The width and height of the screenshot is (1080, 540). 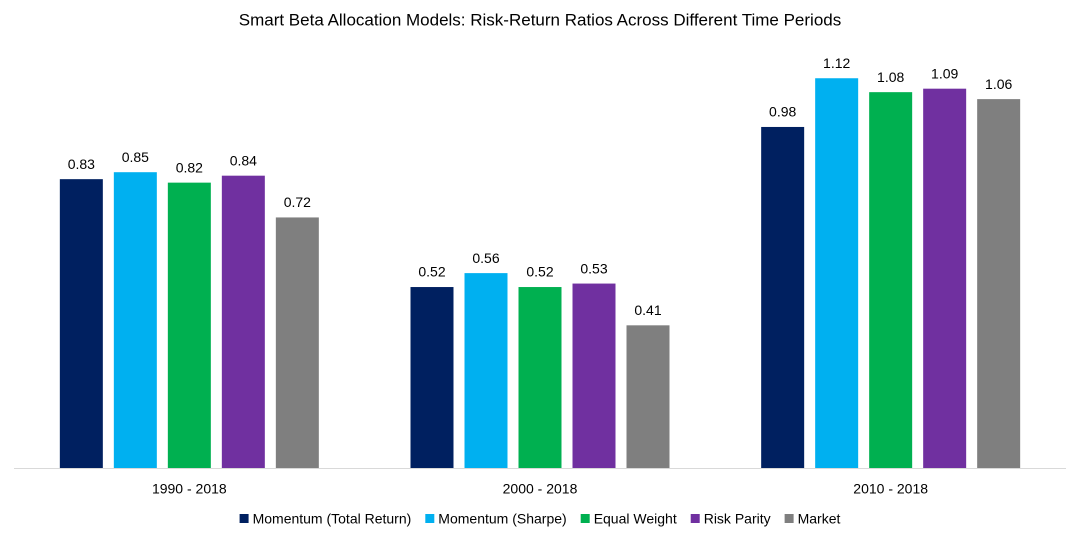 What do you see at coordinates (998, 84) in the screenshot?
I see `data-label: 1.06` at bounding box center [998, 84].